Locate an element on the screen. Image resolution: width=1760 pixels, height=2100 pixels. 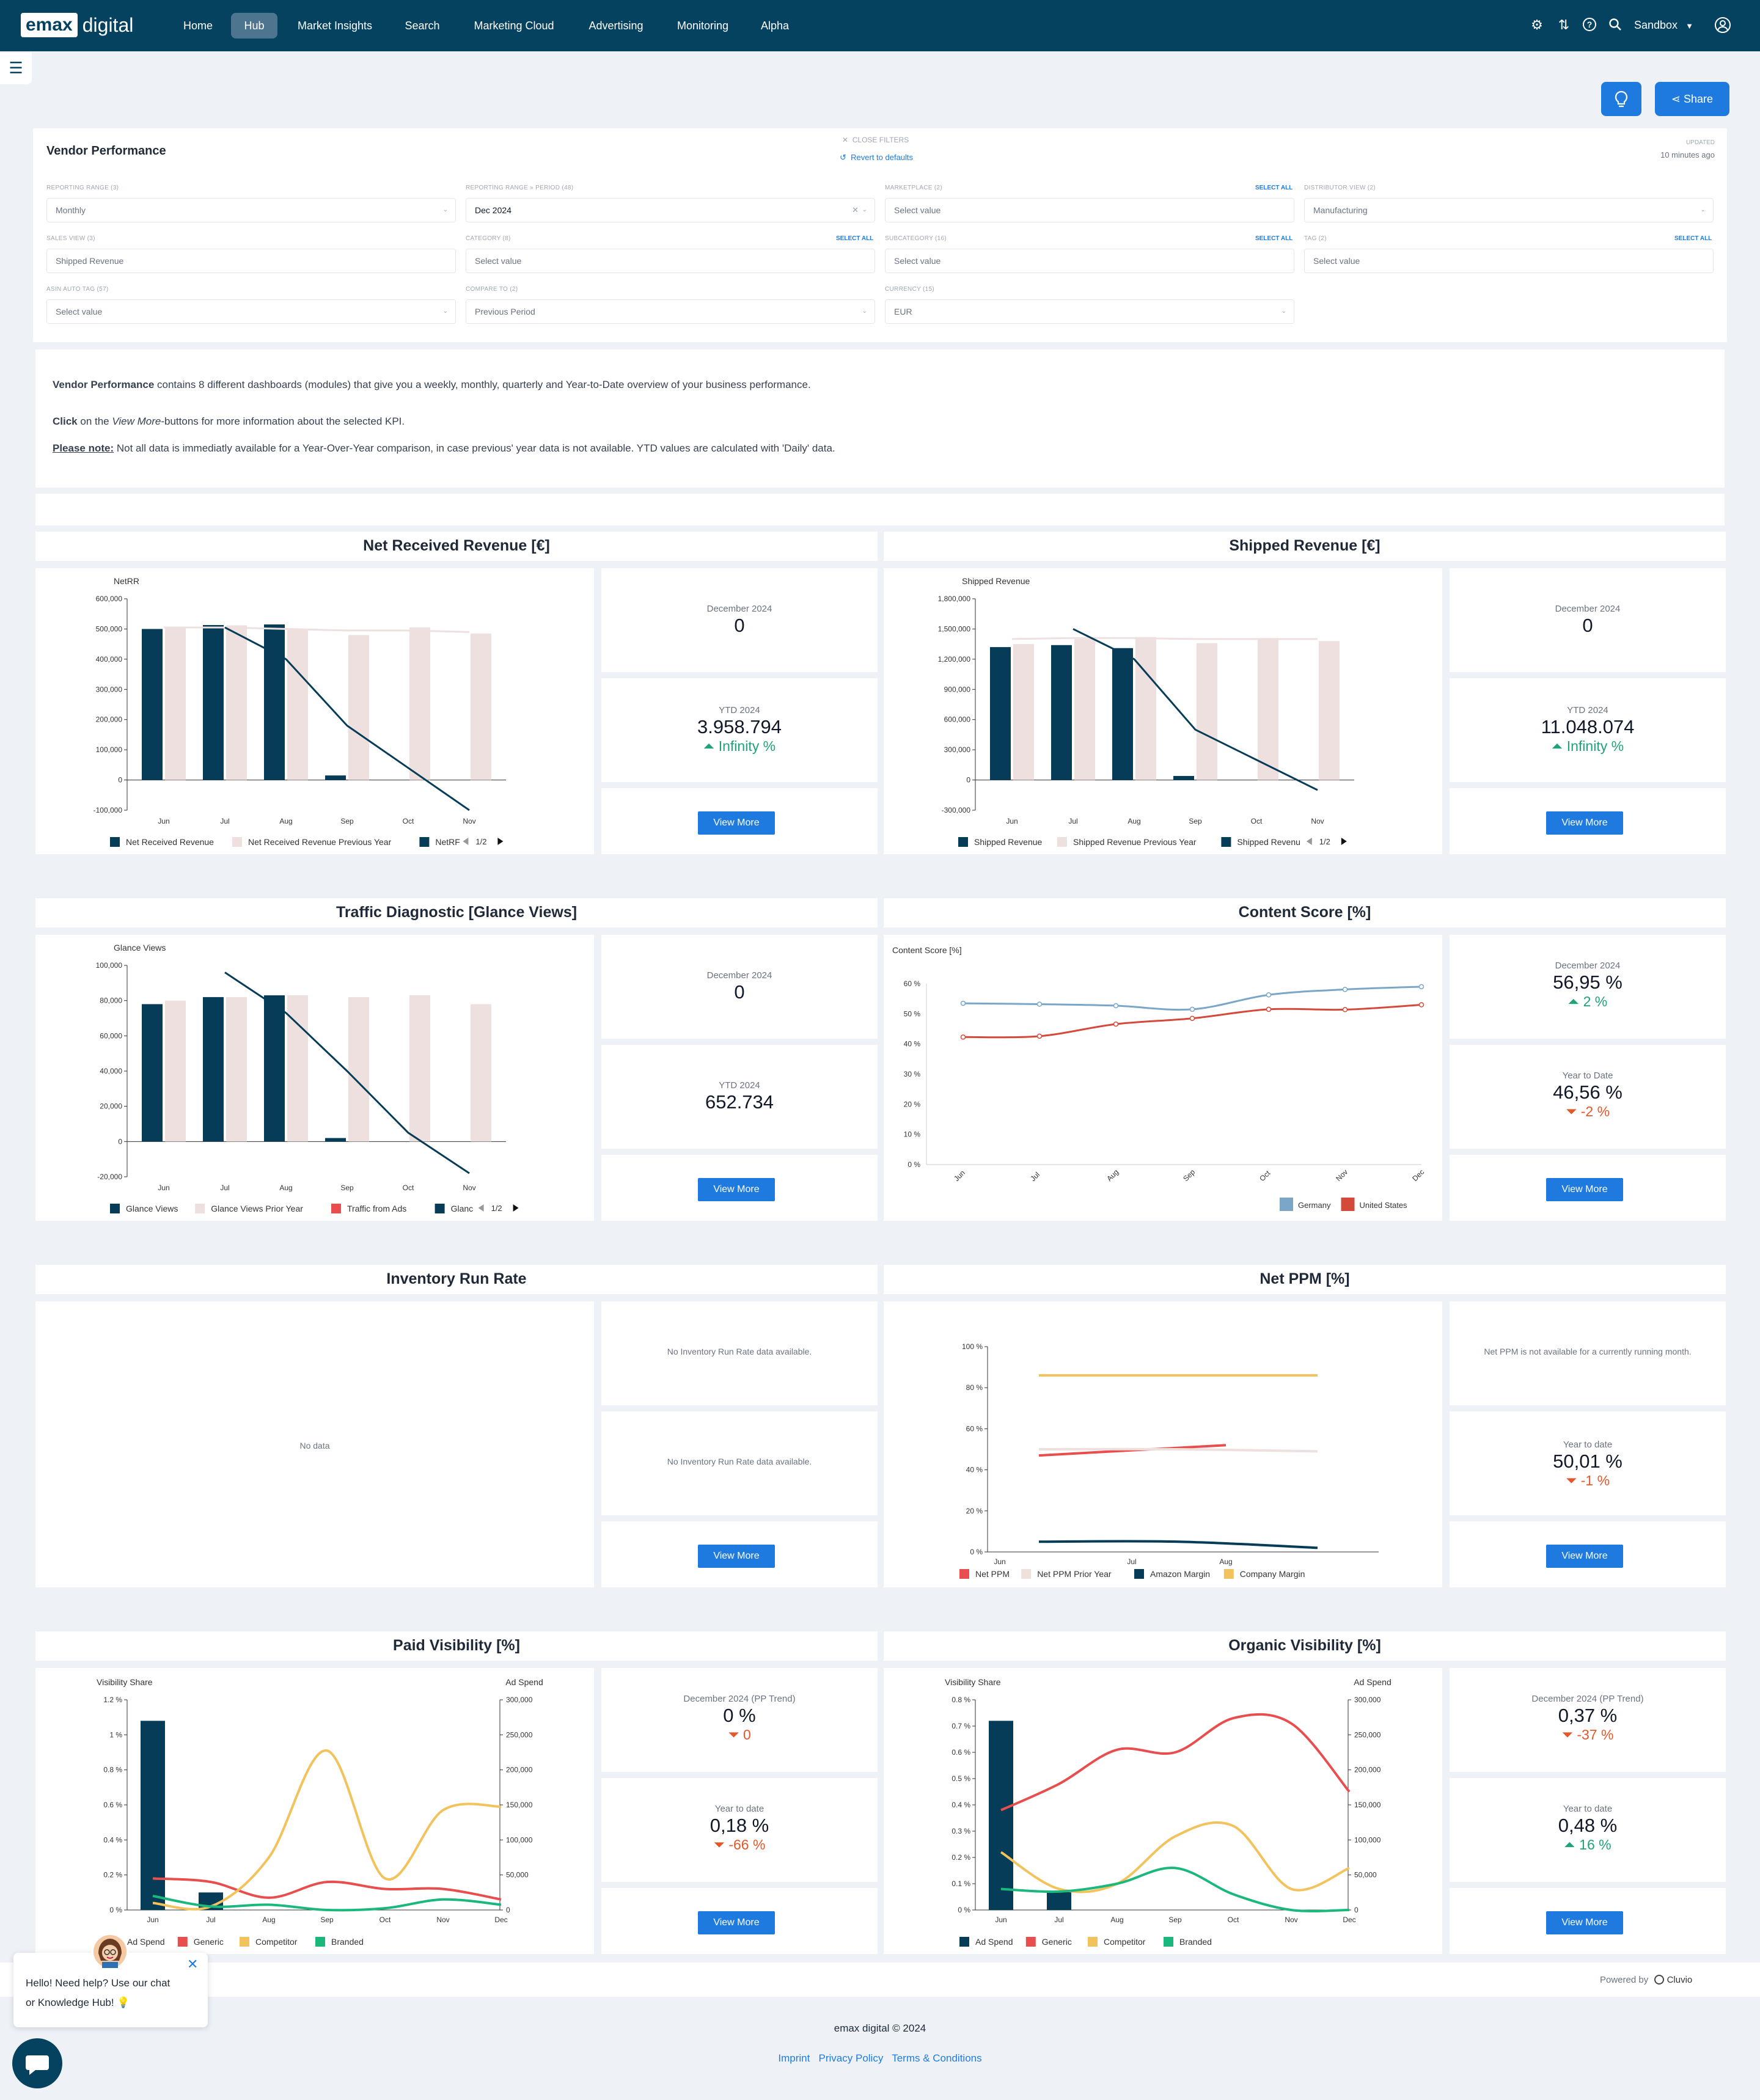
clear-icon: ✕ is located at coordinates (856, 209).